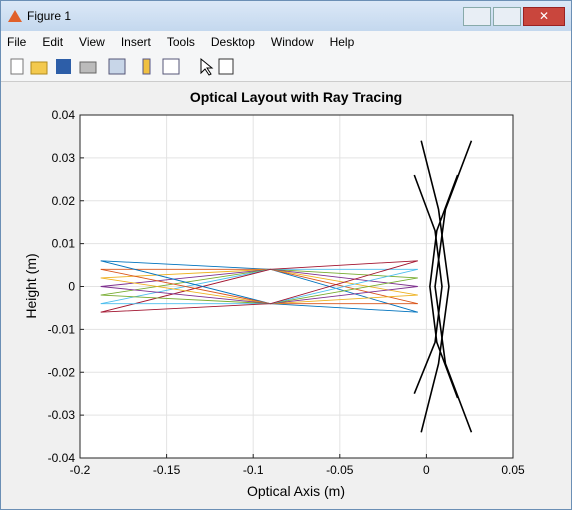 This screenshot has width=572, height=510. What do you see at coordinates (53, 42) in the screenshot?
I see `menu-item: Edit` at bounding box center [53, 42].